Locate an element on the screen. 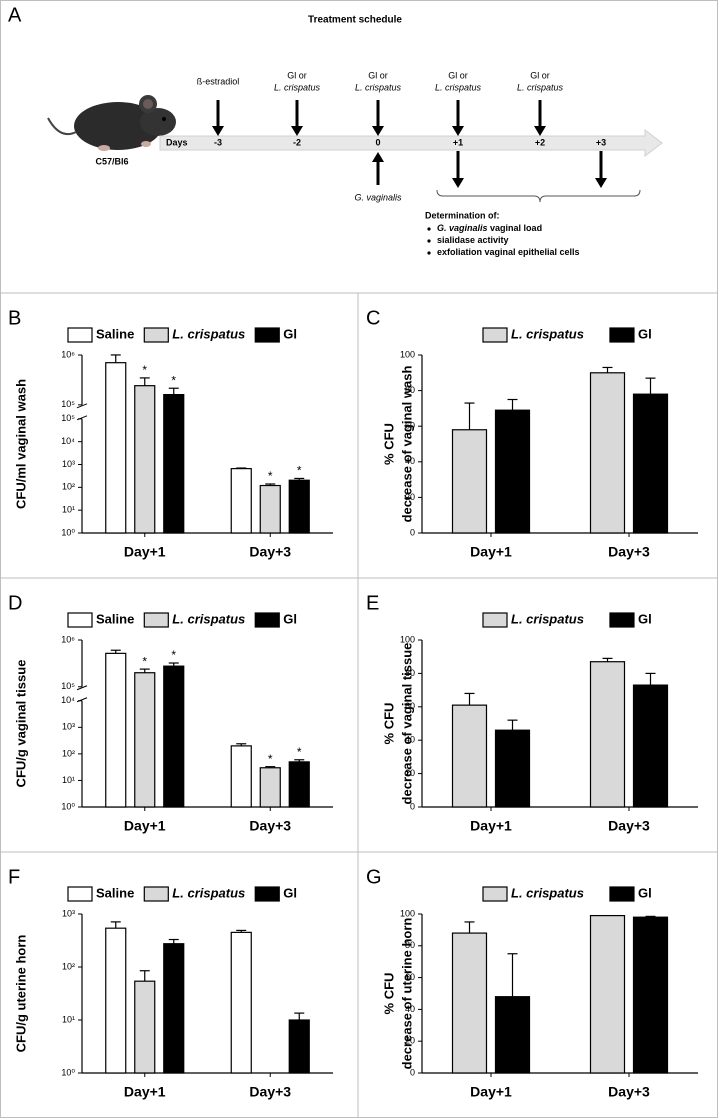  panel-label: B is located at coordinates (14, 318).